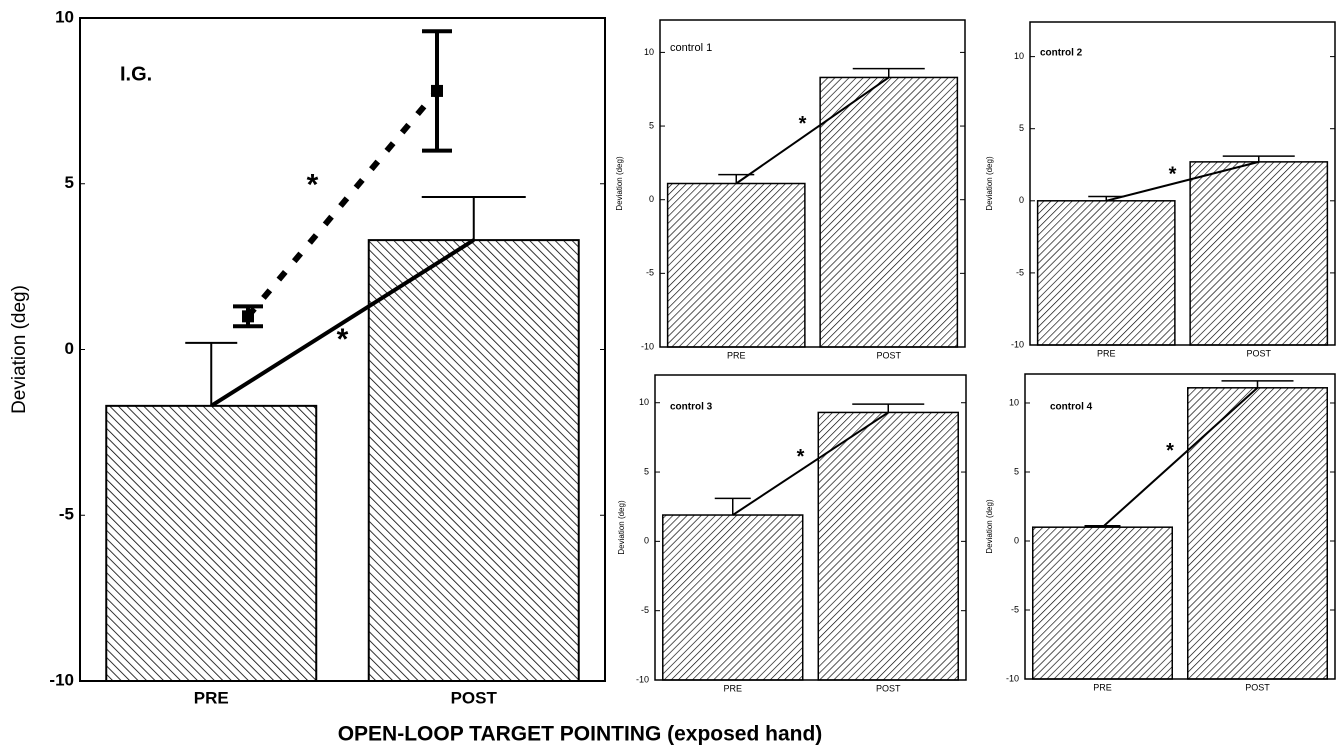 The height and width of the screenshot is (751, 1340). Describe the element at coordinates (580, 734) in the screenshot. I see `figure-xlabel: OPEN-LOOP TARGET POINTING (exposed hand)` at that location.